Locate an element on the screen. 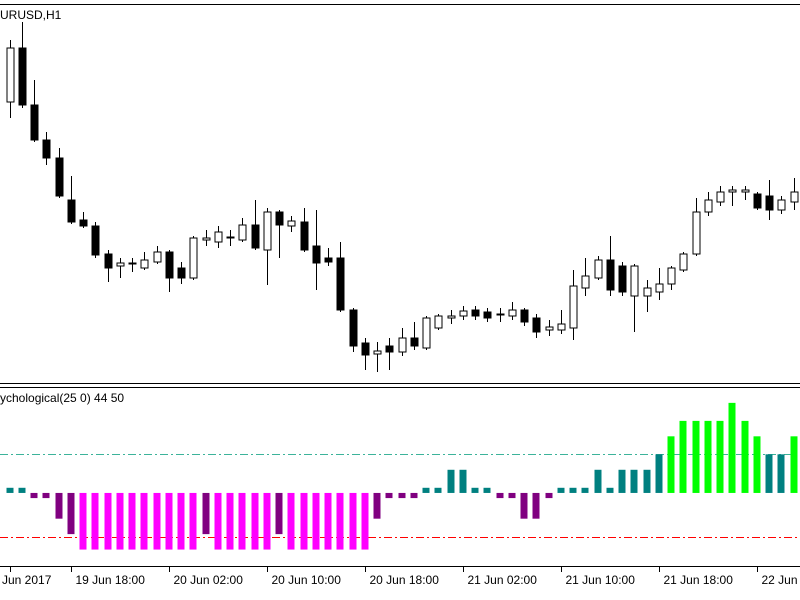  x-tick-label: 21 Jun 10:00 is located at coordinates (601, 580).